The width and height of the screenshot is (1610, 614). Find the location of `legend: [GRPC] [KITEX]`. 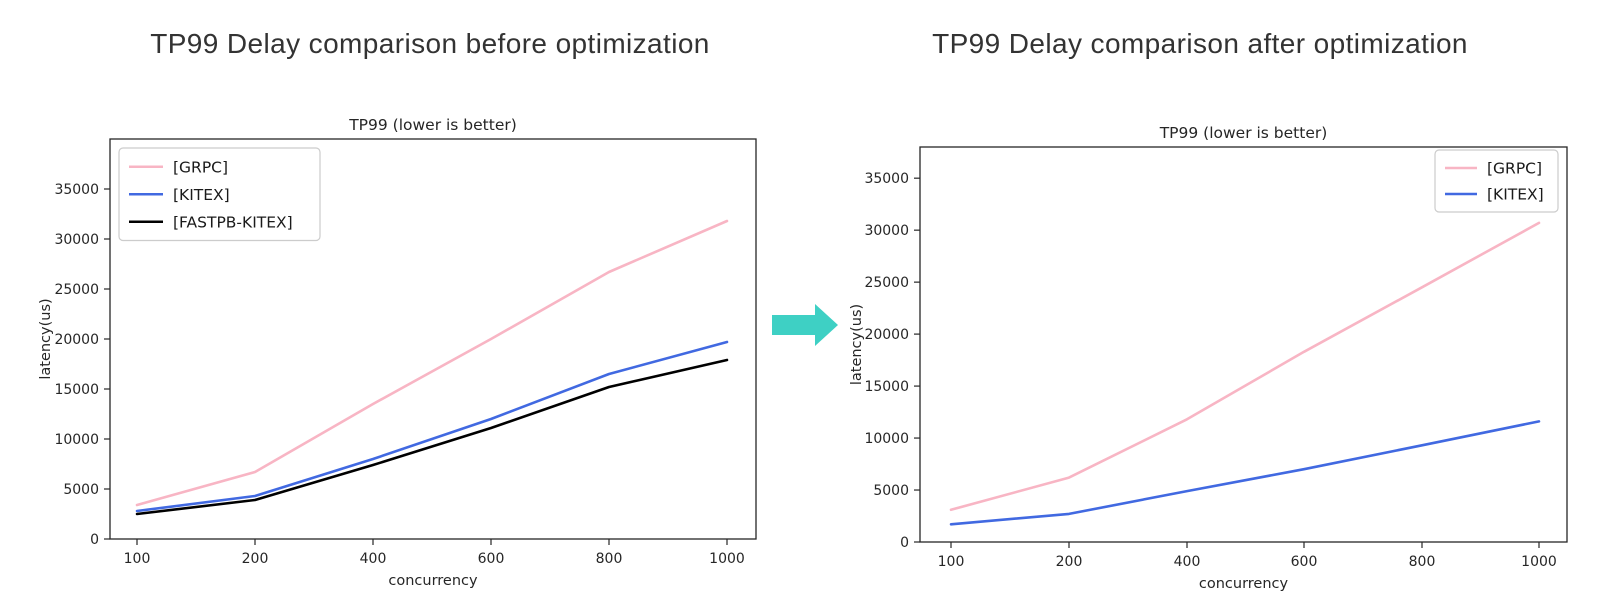

legend: [GRPC] [KITEX] is located at coordinates (1496, 181).